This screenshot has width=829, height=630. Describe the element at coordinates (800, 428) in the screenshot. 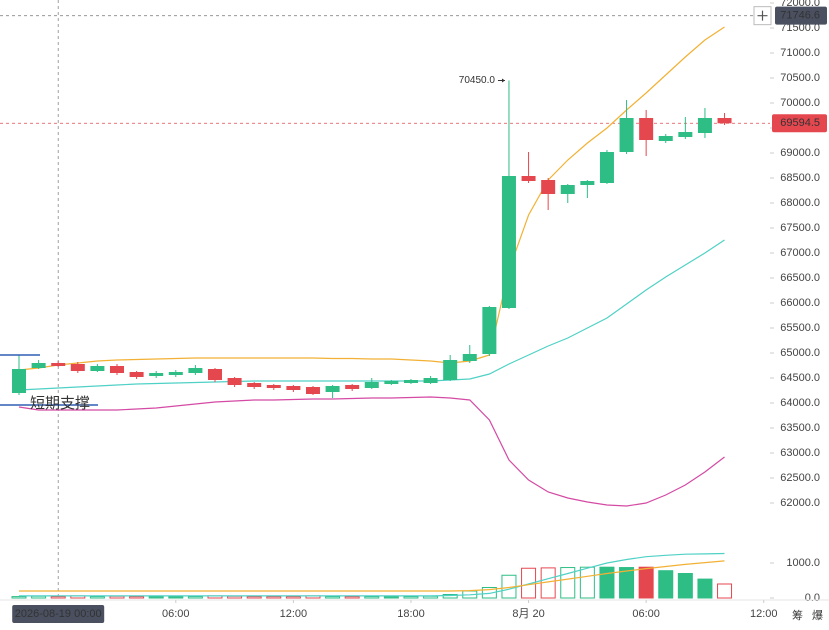

I see `y-tick-label: 63500.0` at that location.